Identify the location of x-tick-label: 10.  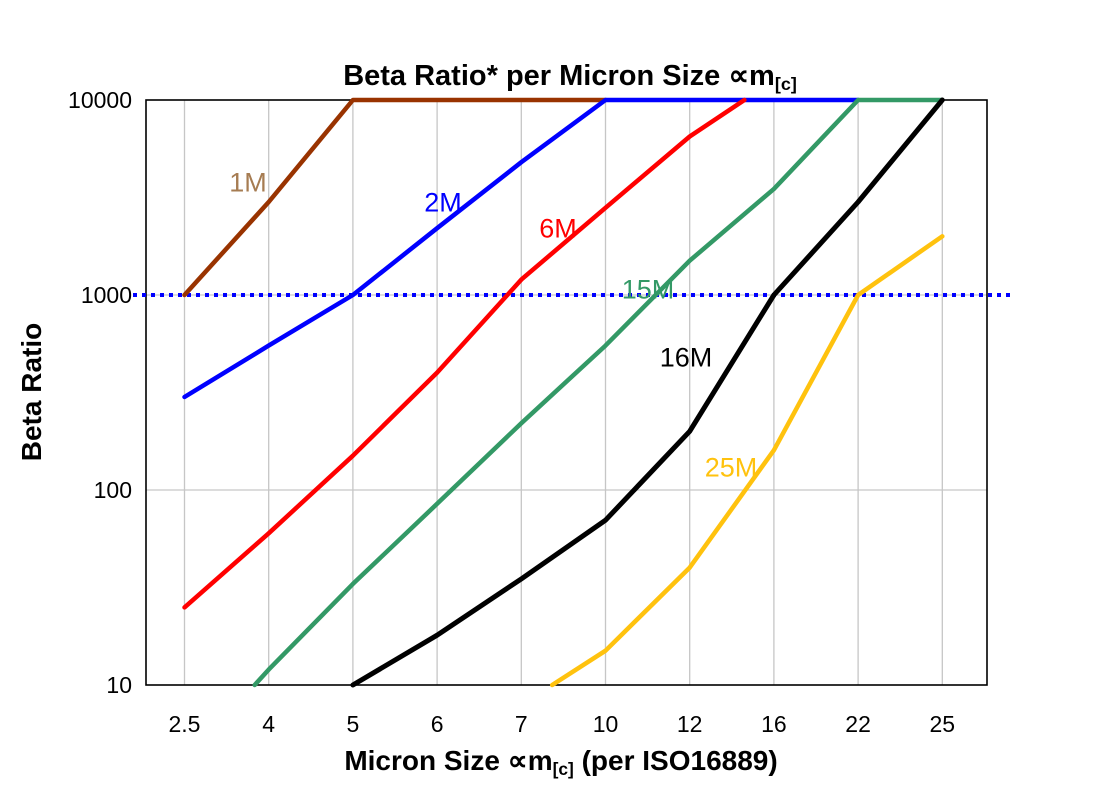
(605, 724).